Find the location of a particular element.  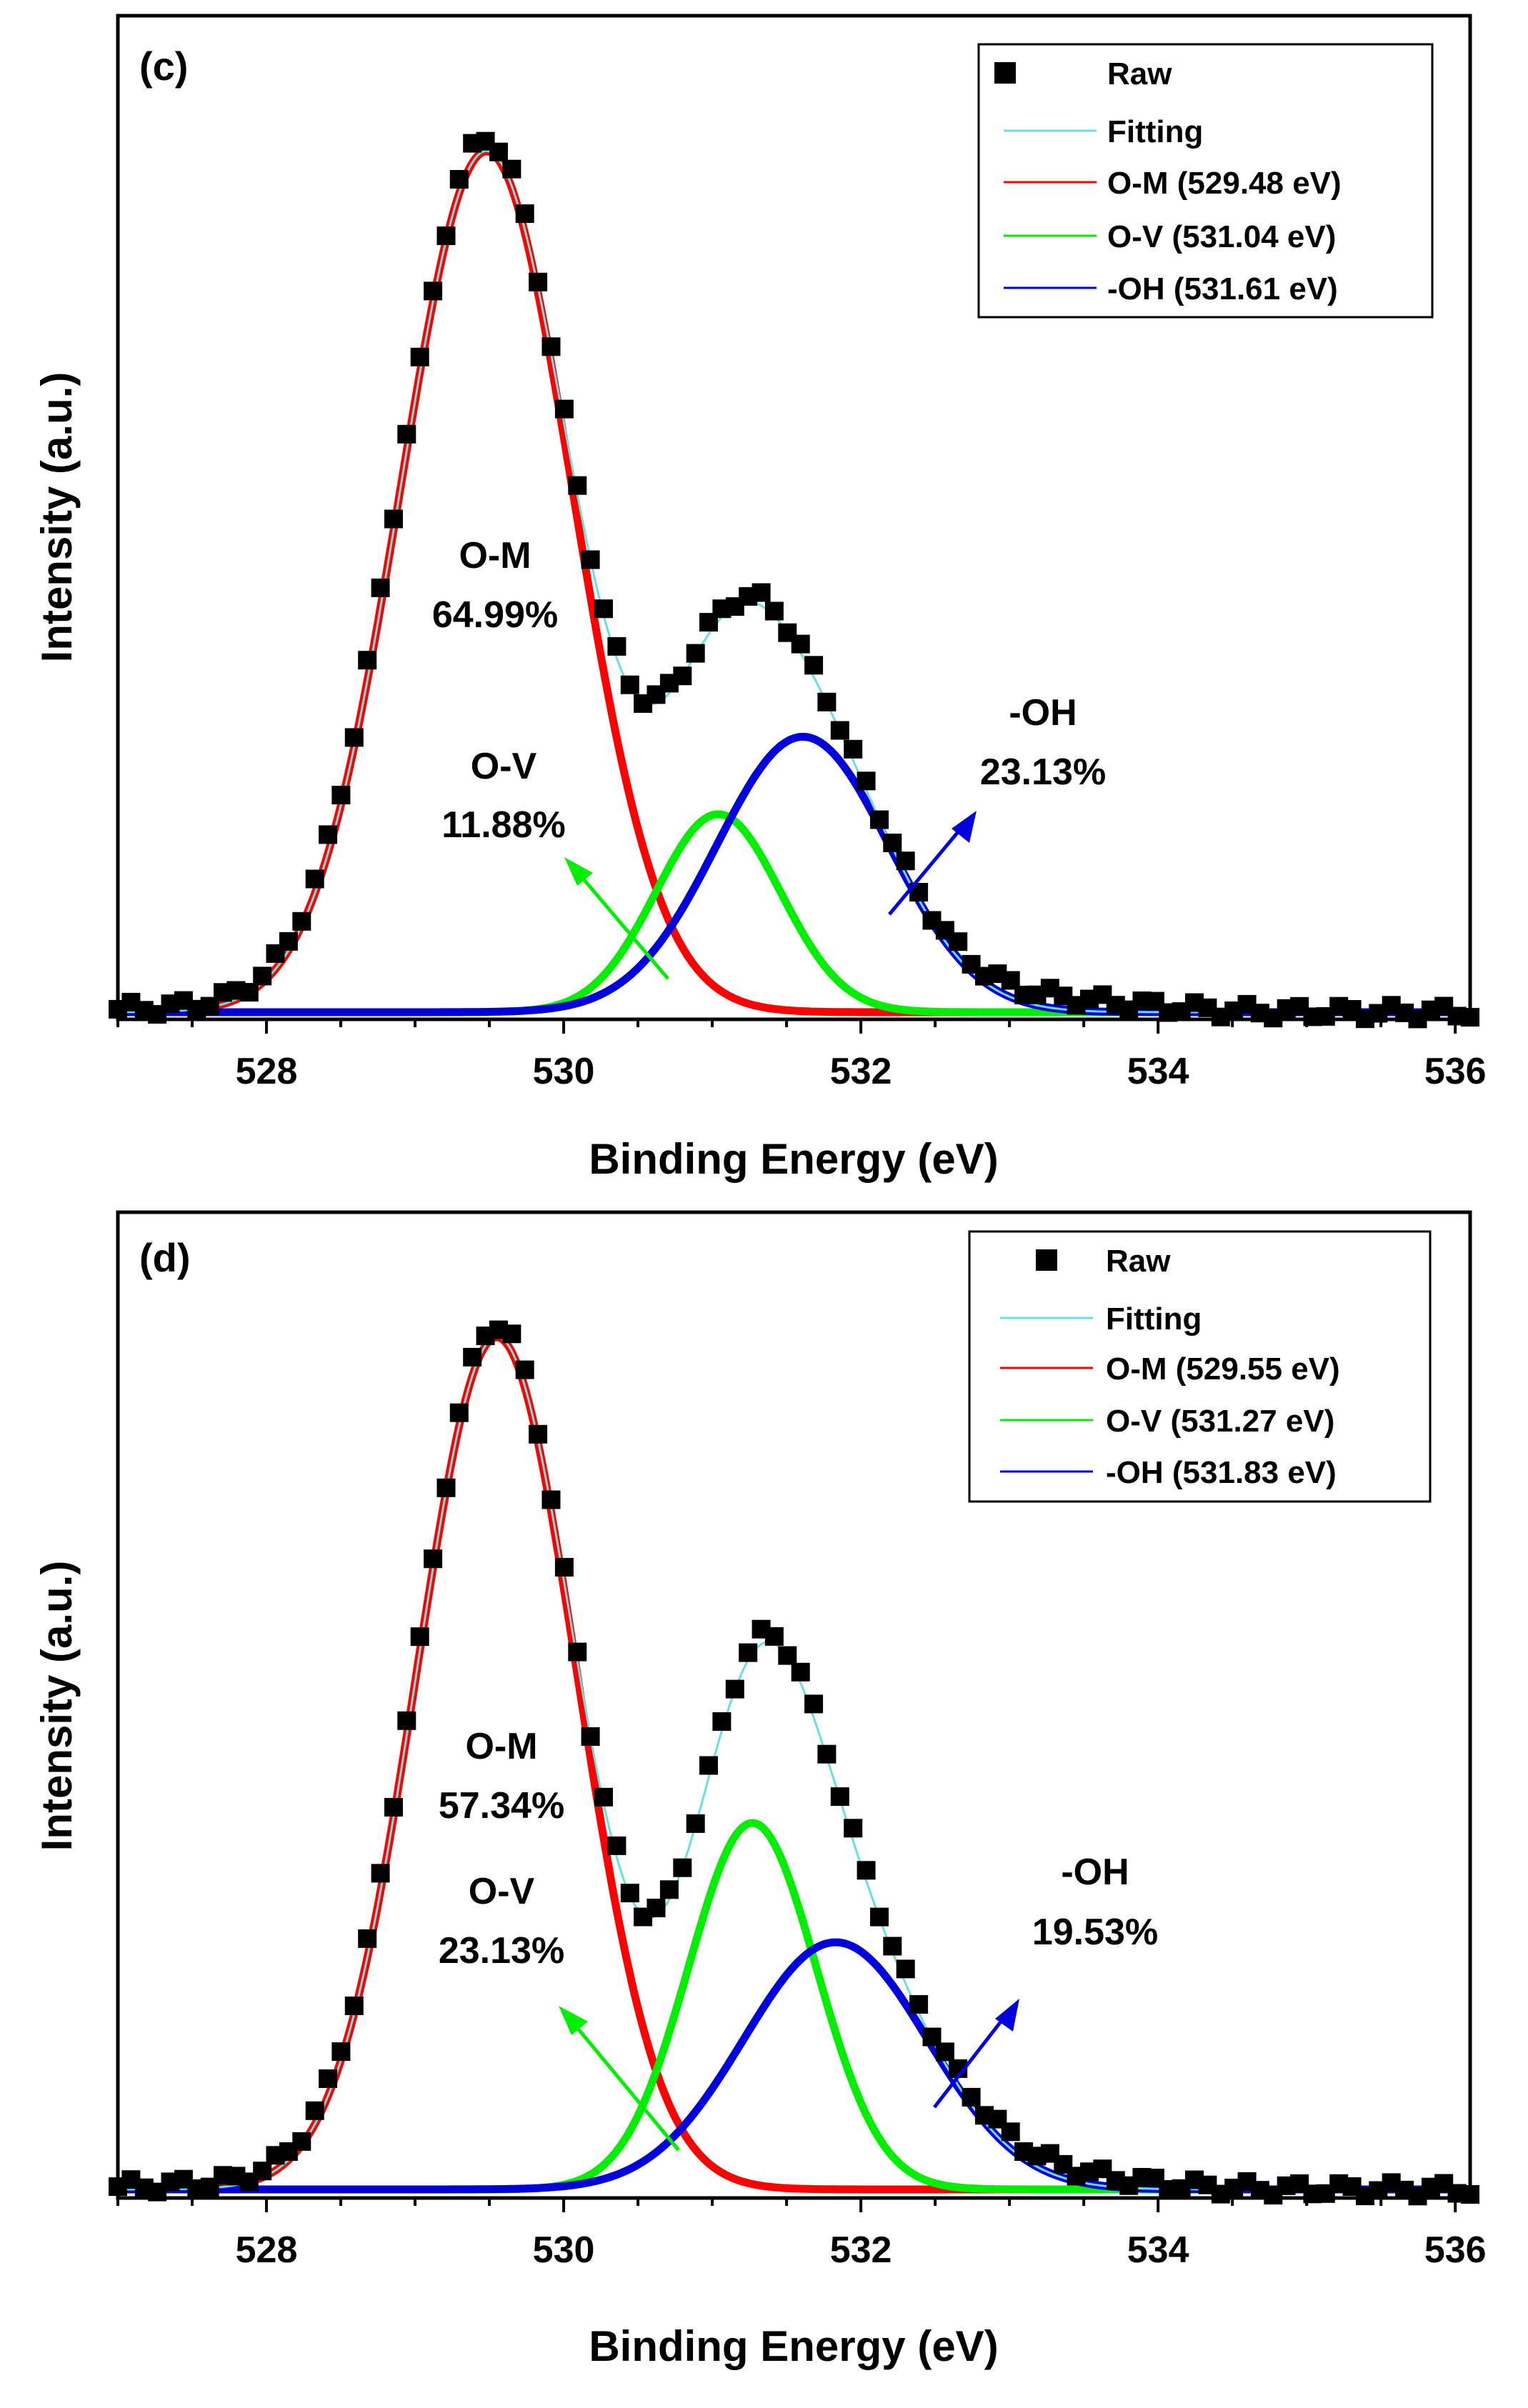

x-tick-label: 536 is located at coordinates (1455, 1071).